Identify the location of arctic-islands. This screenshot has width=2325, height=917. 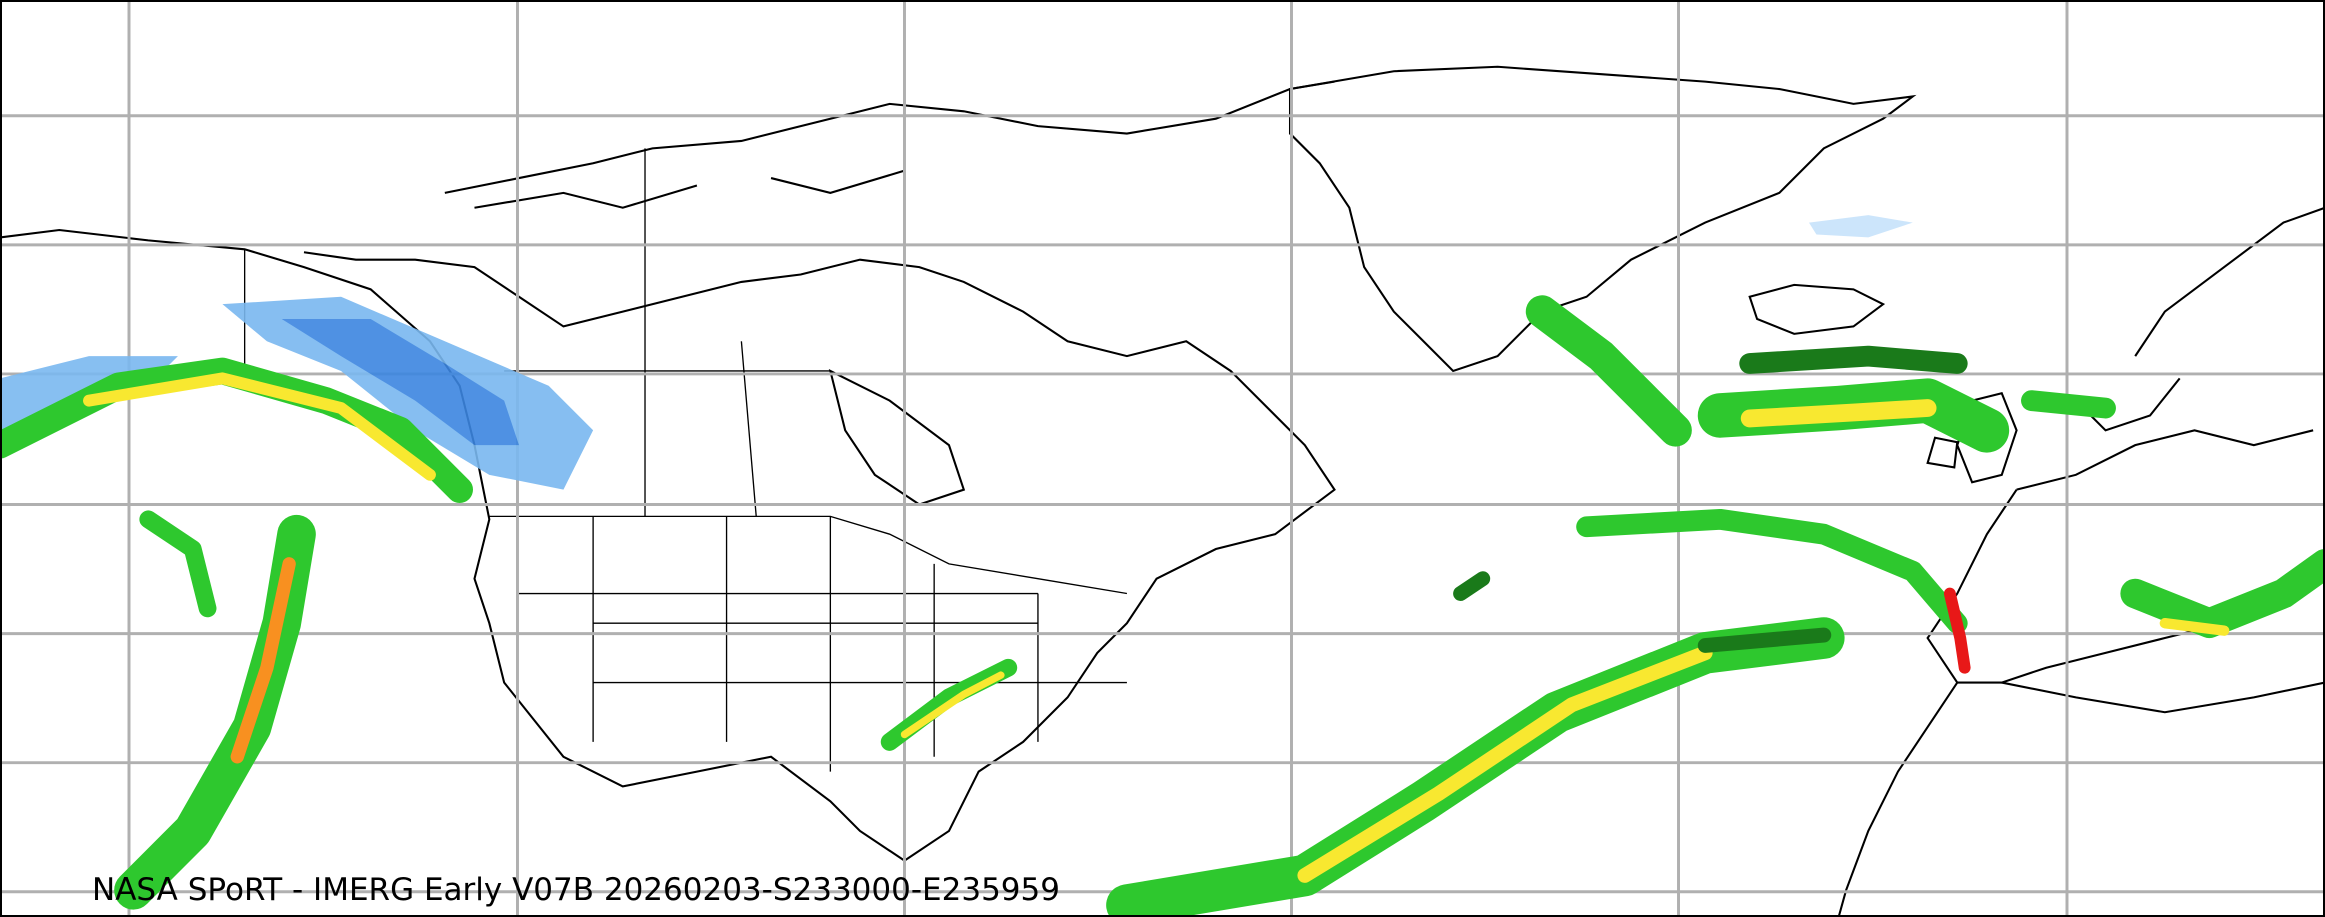
(889, 144).